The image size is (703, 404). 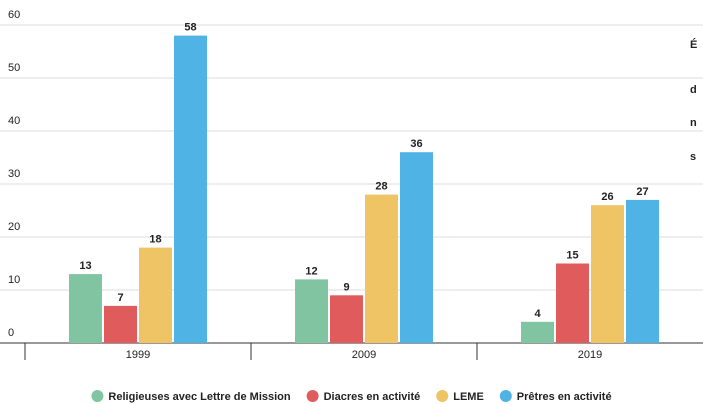 What do you see at coordinates (14, 227) in the screenshot?
I see `y-tick-label: 20` at bounding box center [14, 227].